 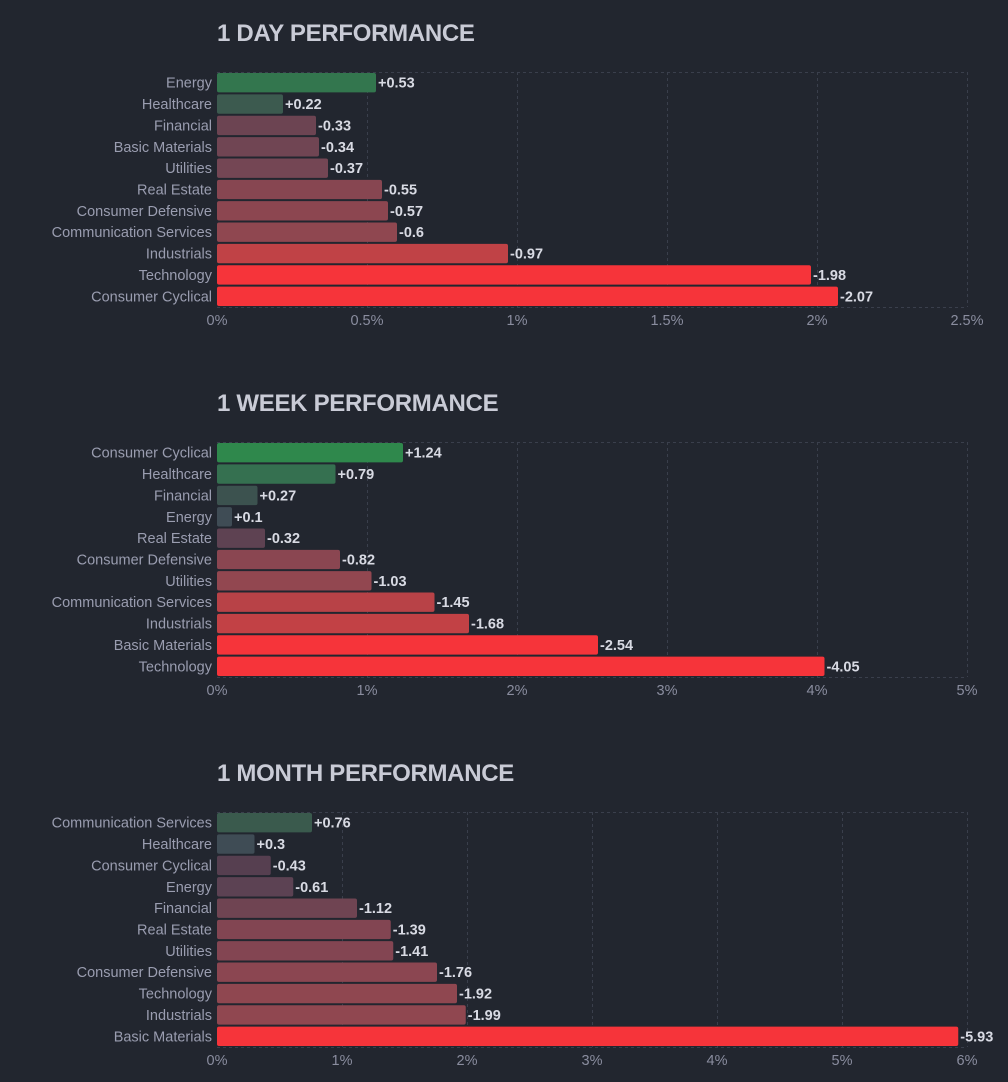 What do you see at coordinates (303, 105) in the screenshot?
I see `value-label: +0.22` at bounding box center [303, 105].